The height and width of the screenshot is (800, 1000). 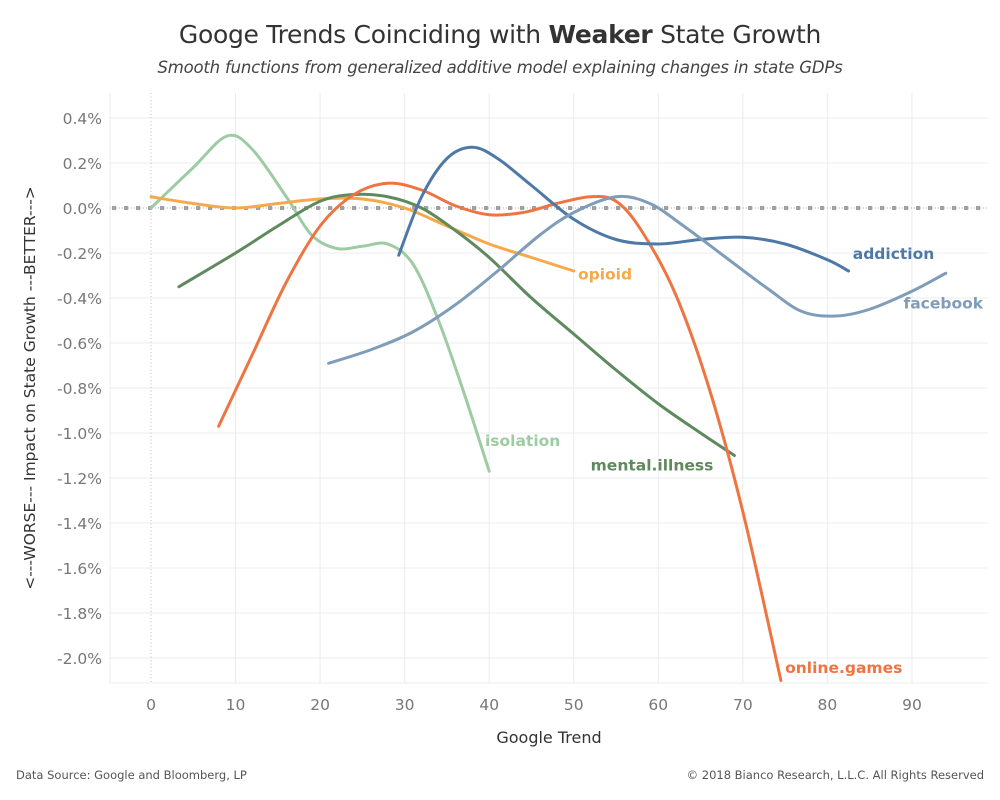 I want to click on y-tick-label: -0.6%, so click(x=79, y=344).